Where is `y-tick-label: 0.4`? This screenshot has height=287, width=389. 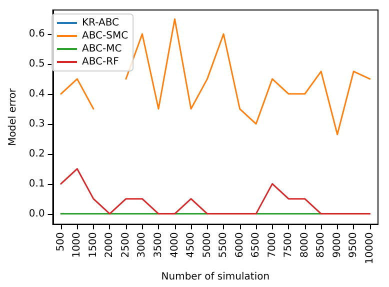
y-tick-label: 0.4 is located at coordinates (36, 94).